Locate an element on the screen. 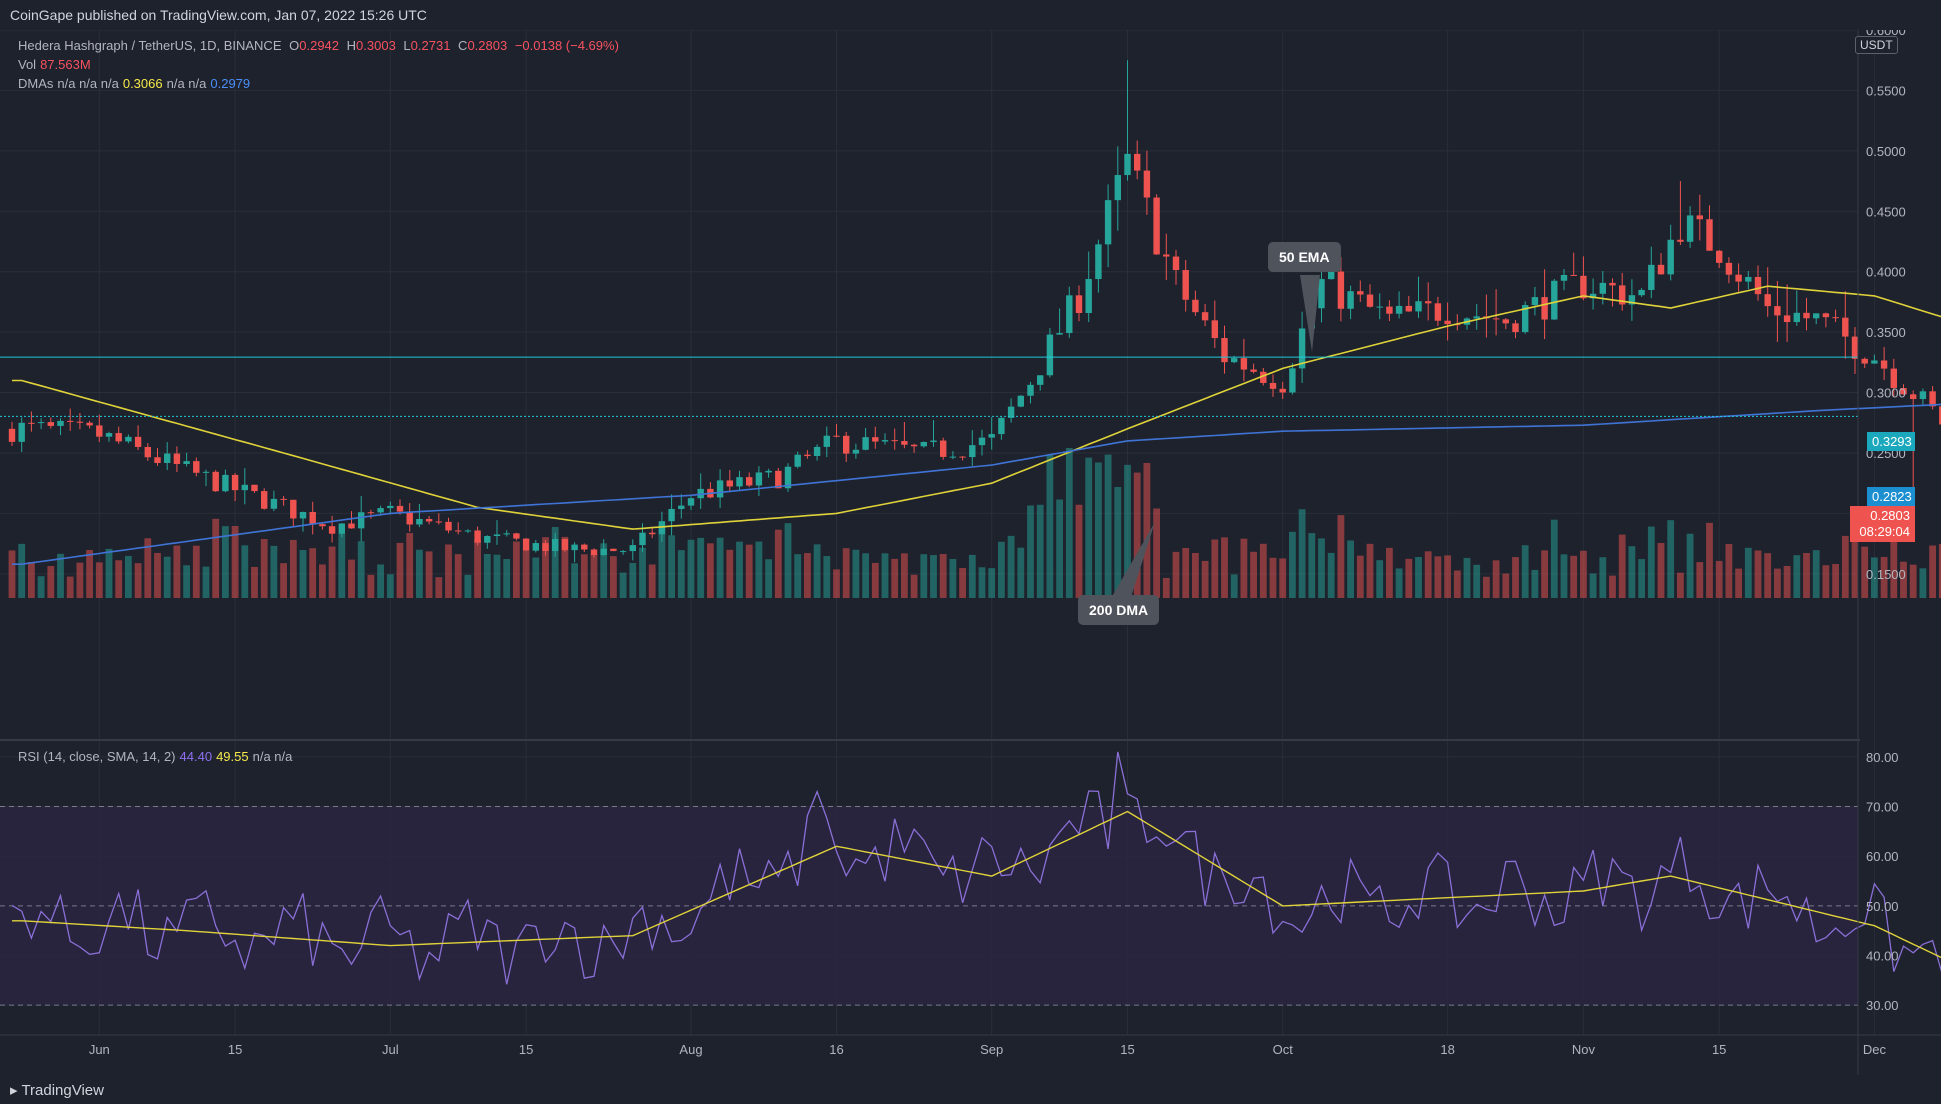 The width and height of the screenshot is (1941, 1104). dma-value-1: 0.3066 is located at coordinates (142, 83).